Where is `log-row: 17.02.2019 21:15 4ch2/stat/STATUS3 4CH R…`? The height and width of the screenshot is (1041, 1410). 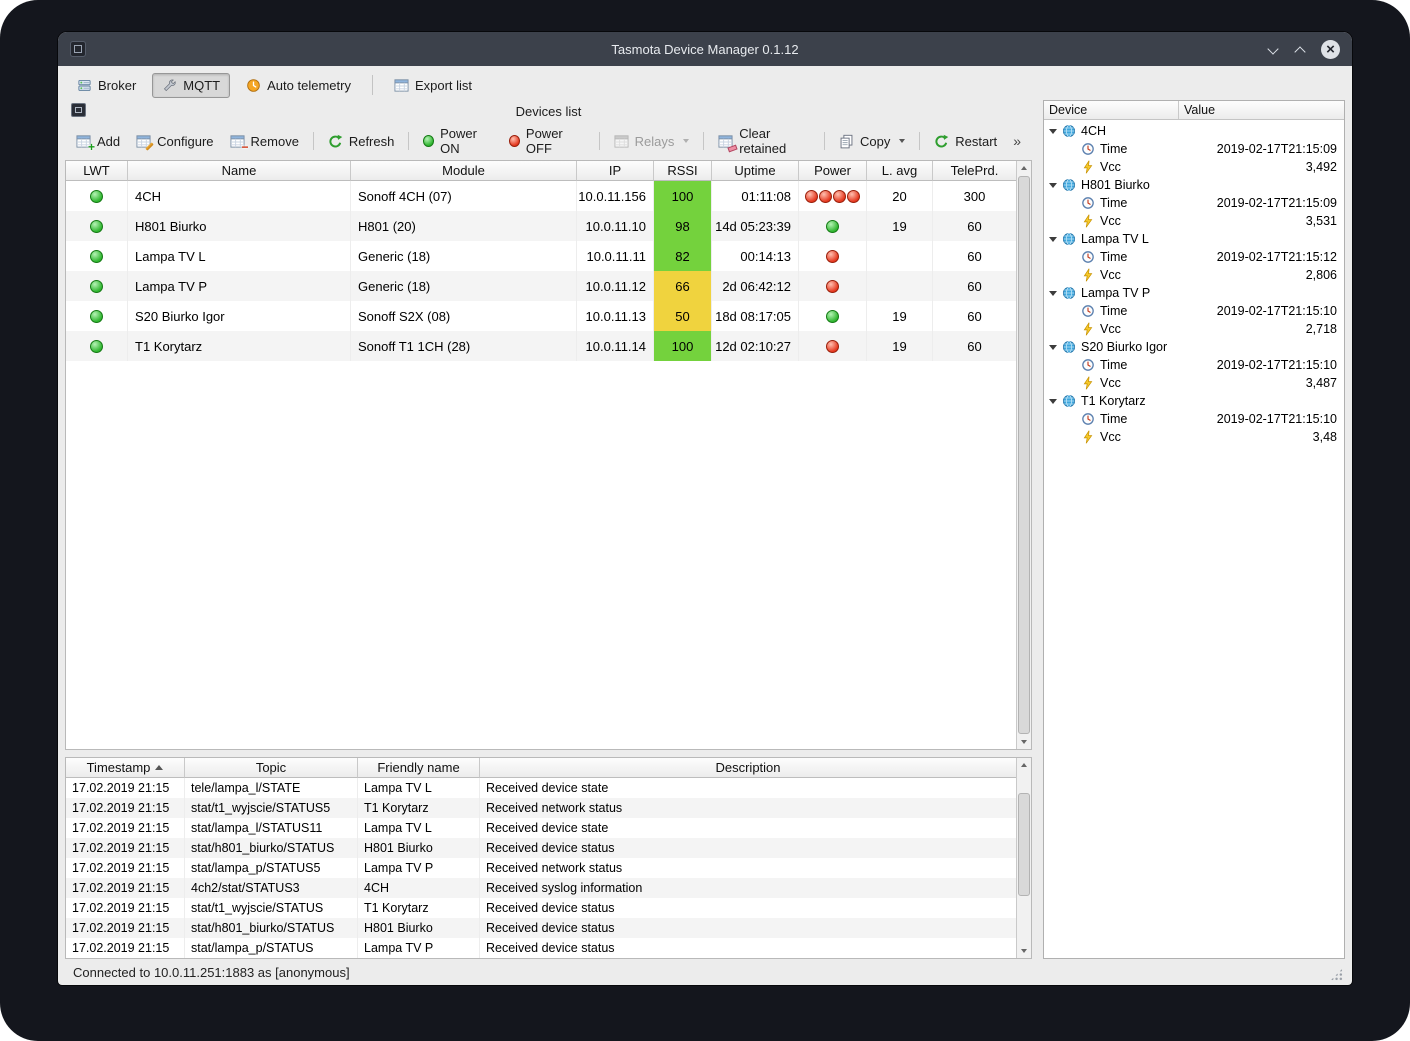
log-row: 17.02.2019 21:15 4ch2/stat/STATUS3 4CH R… is located at coordinates (541, 888).